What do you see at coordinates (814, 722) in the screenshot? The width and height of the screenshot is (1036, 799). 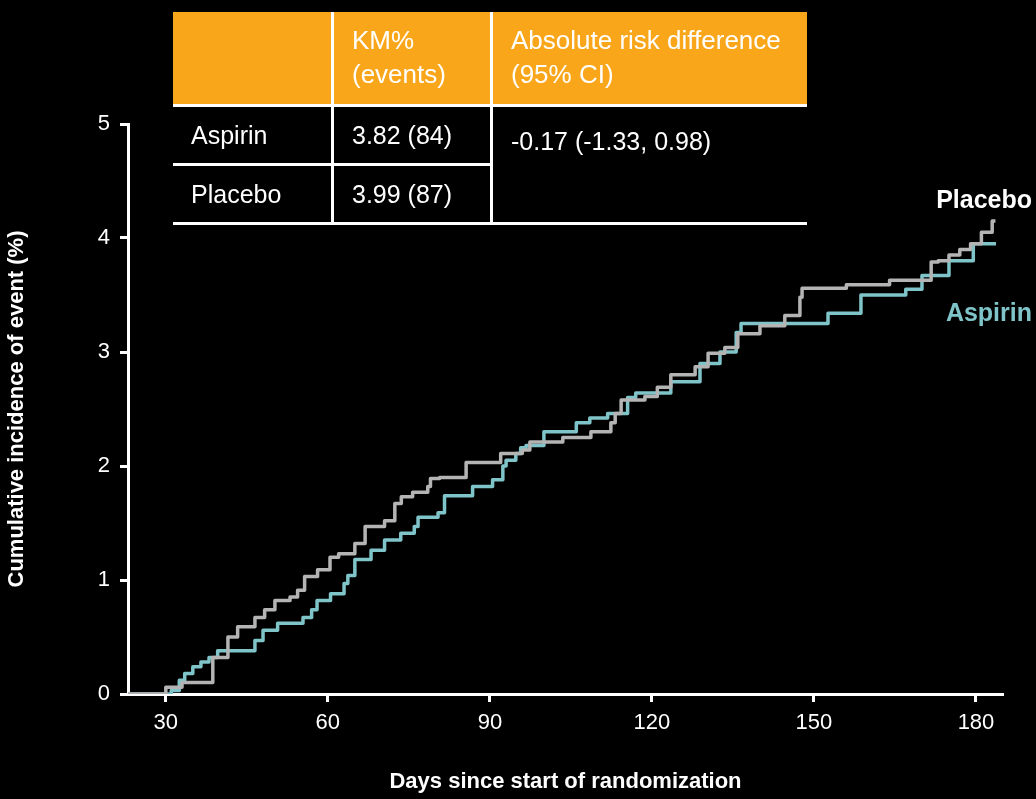 I see `x-tick-label: 150` at bounding box center [814, 722].